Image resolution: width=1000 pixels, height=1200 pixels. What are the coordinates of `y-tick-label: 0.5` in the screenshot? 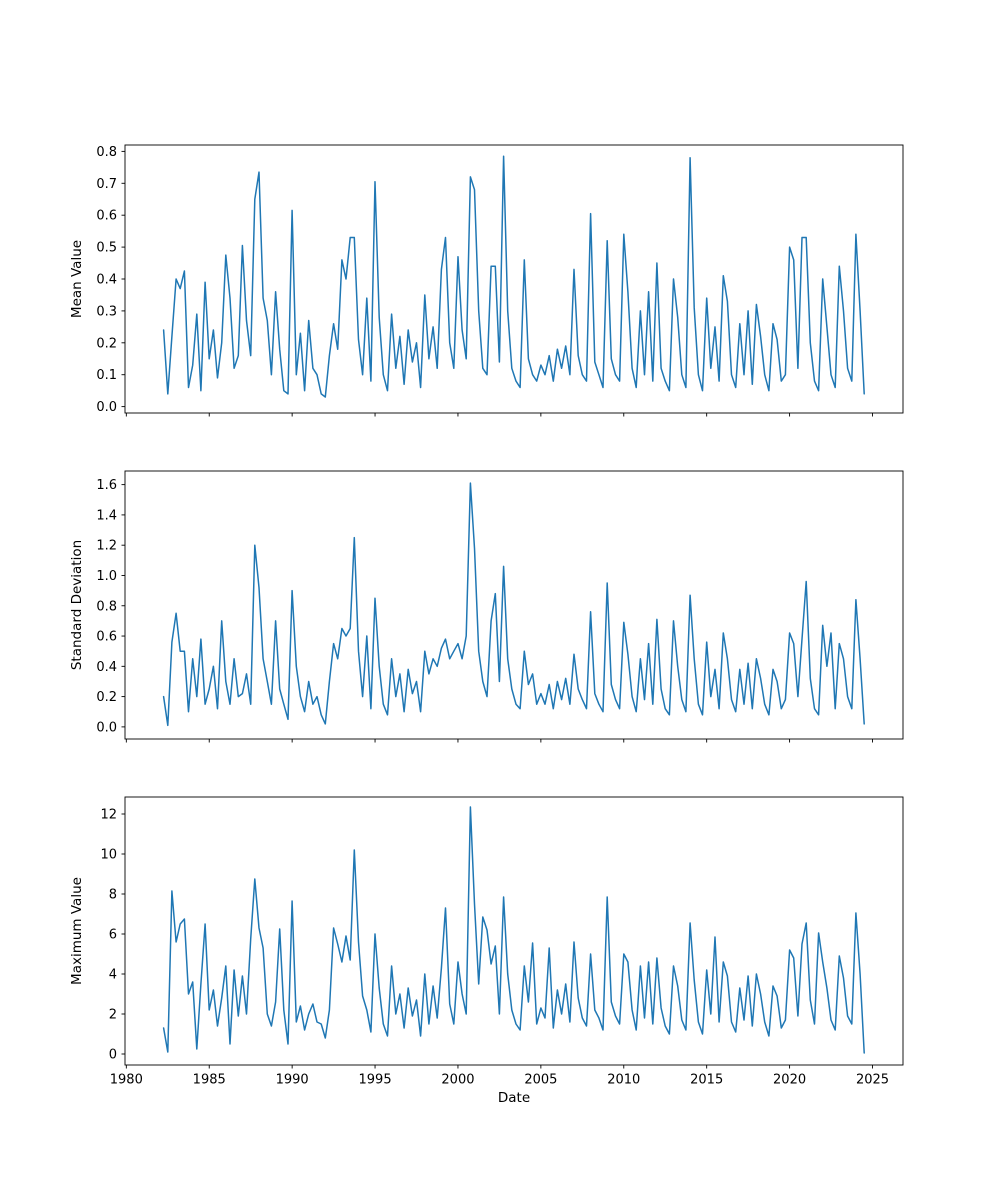 It's located at (106, 248).